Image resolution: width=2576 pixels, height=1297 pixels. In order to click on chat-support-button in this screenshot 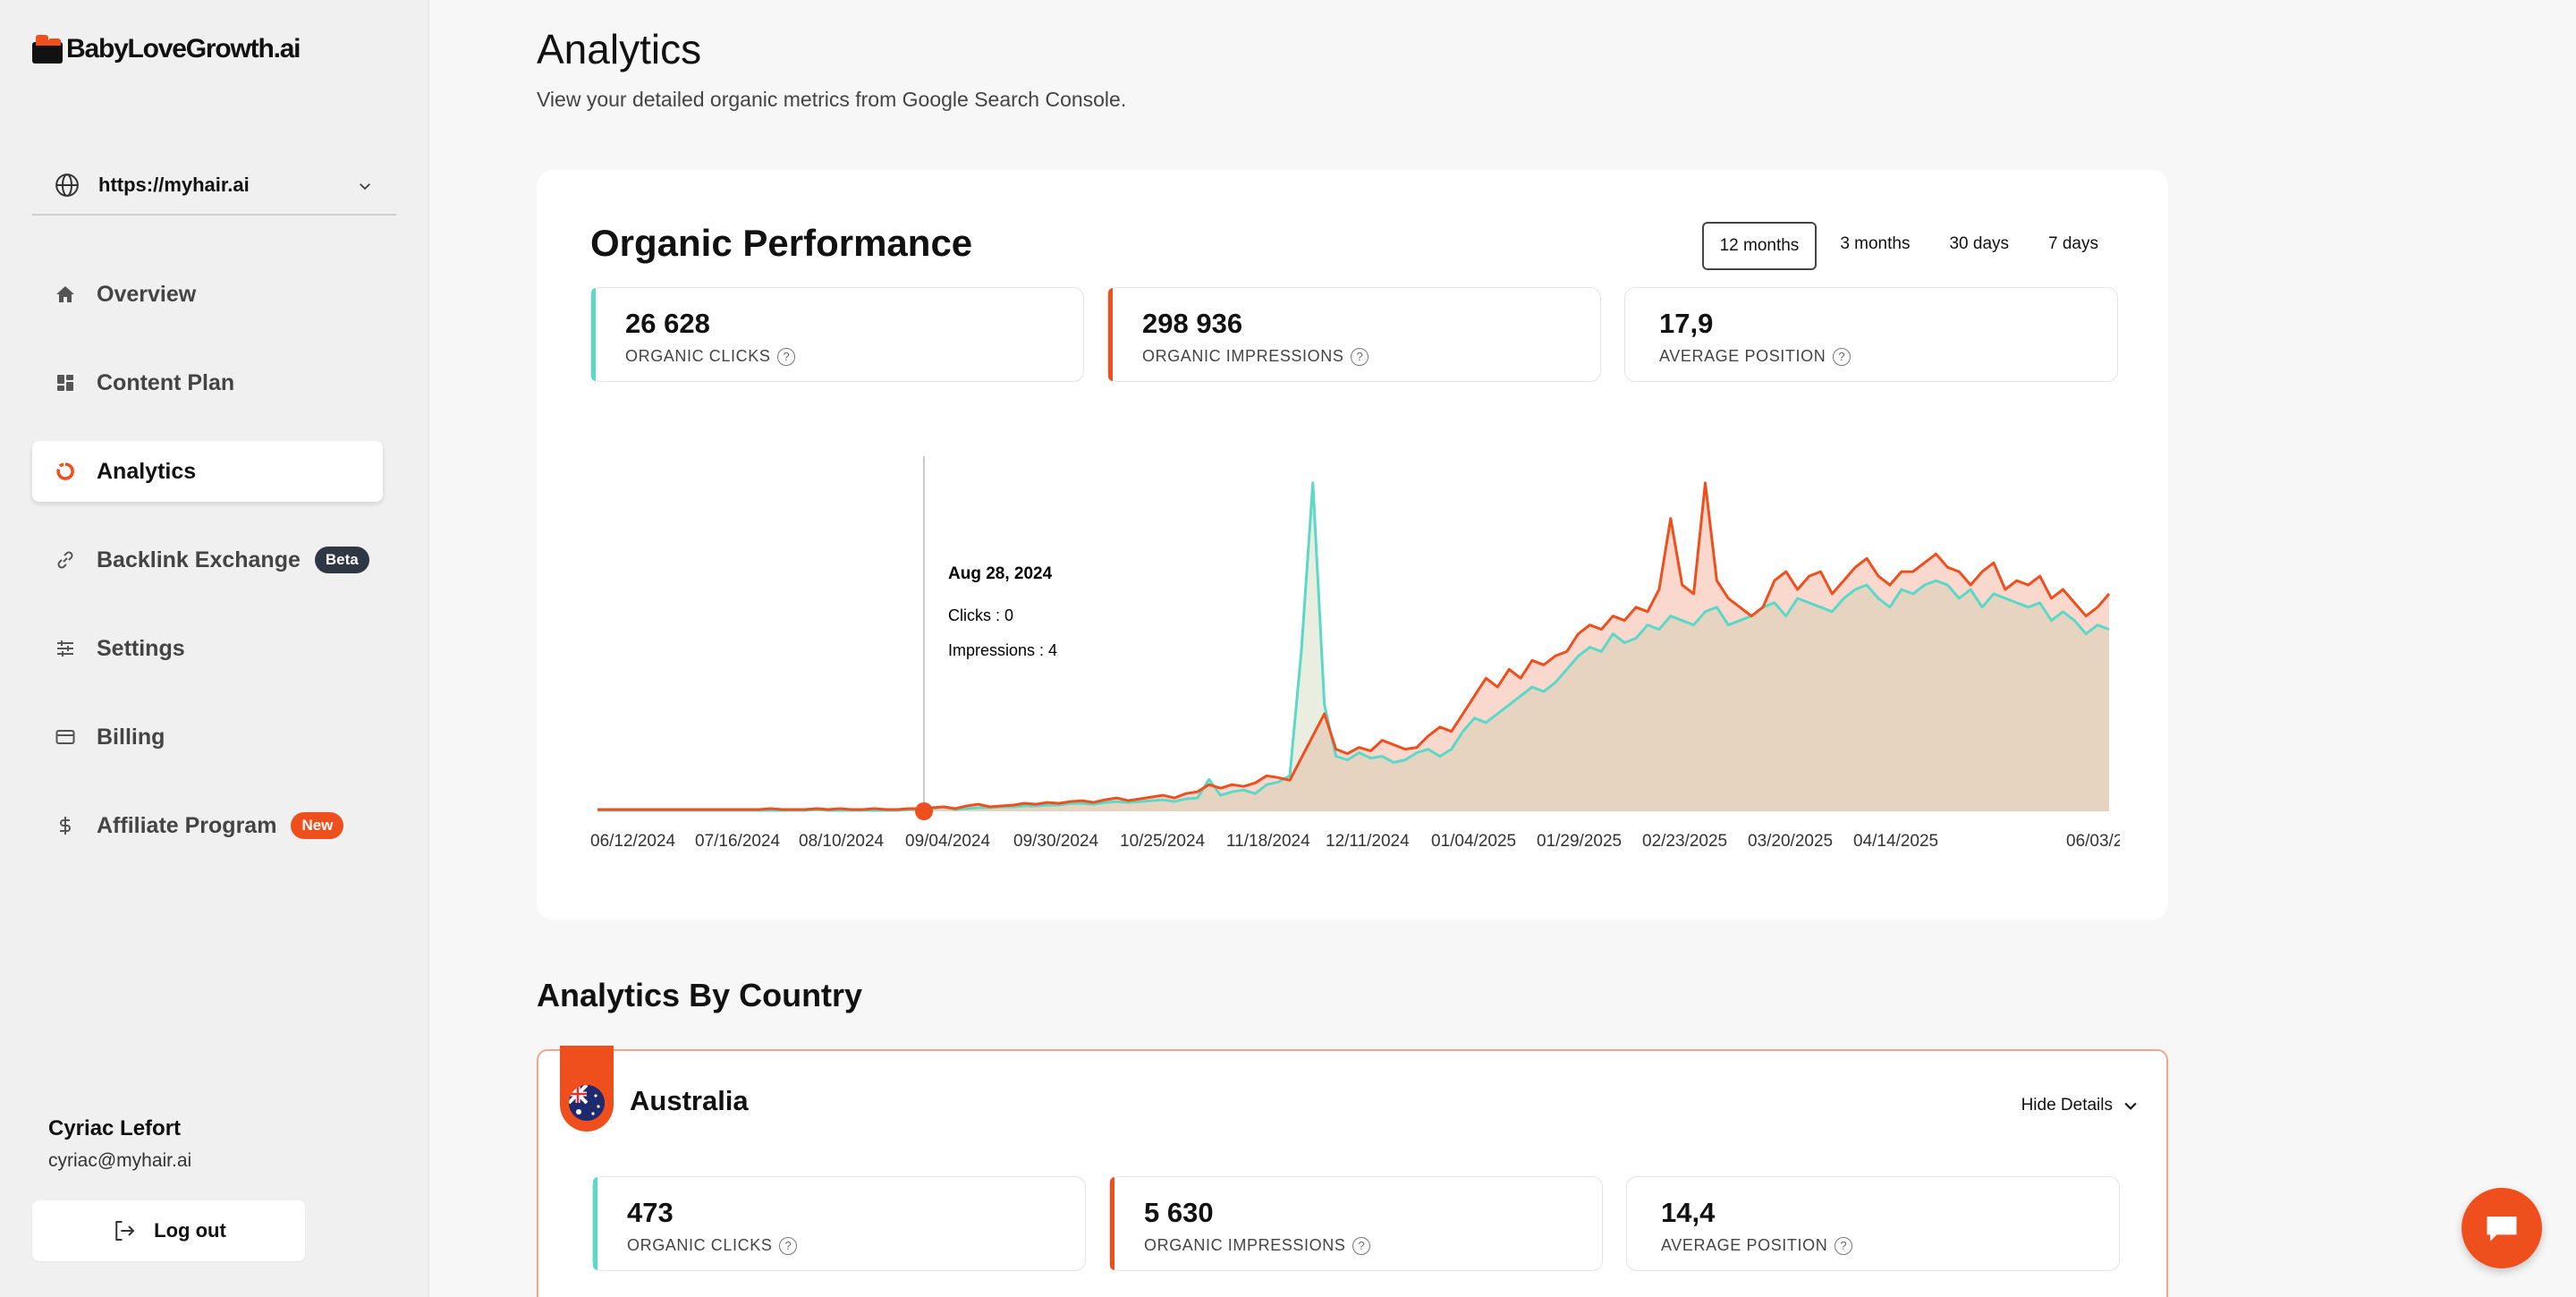, I will do `click(2502, 1228)`.